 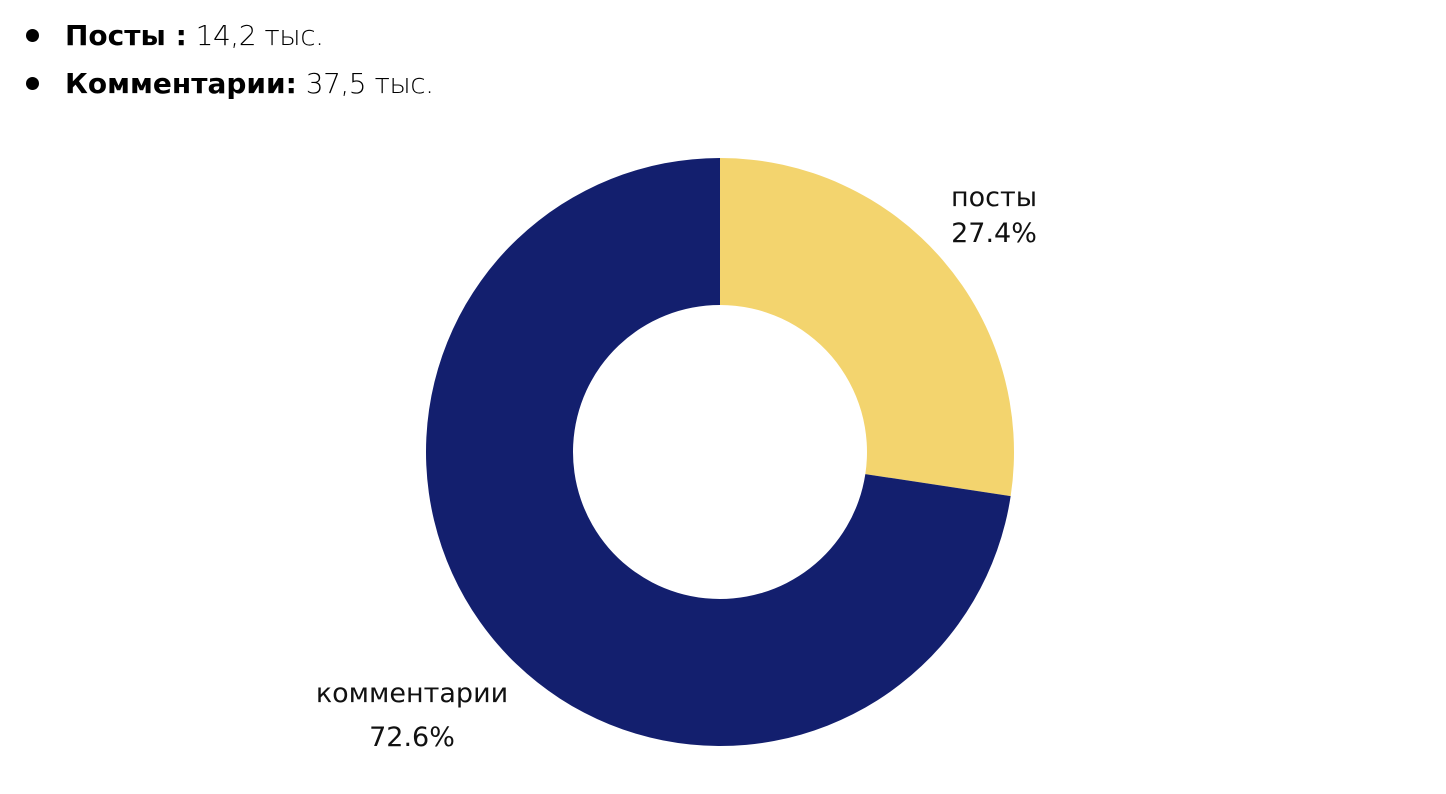 What do you see at coordinates (259, 35) in the screenshot?
I see `stat-posts-value: 14,2 тыс.` at bounding box center [259, 35].